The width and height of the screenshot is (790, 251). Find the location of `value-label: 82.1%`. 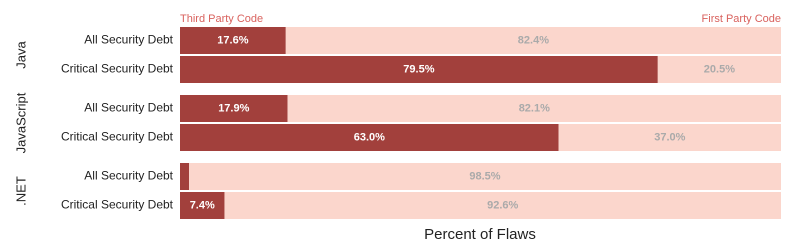

value-label: 82.1% is located at coordinates (534, 108).